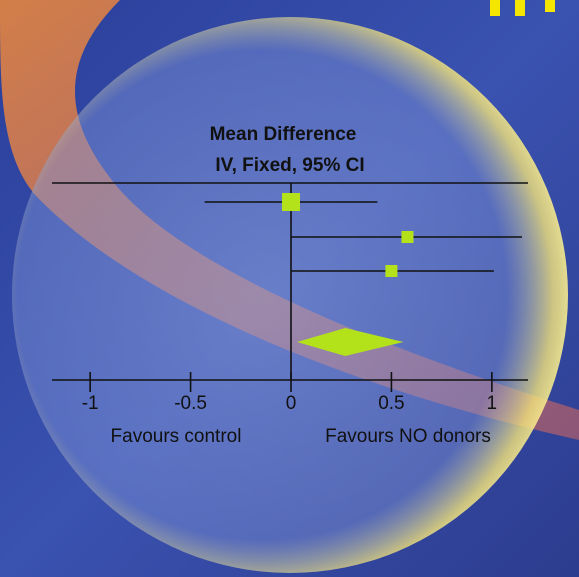  What do you see at coordinates (90, 403) in the screenshot?
I see `x-tick-label: -1` at bounding box center [90, 403].